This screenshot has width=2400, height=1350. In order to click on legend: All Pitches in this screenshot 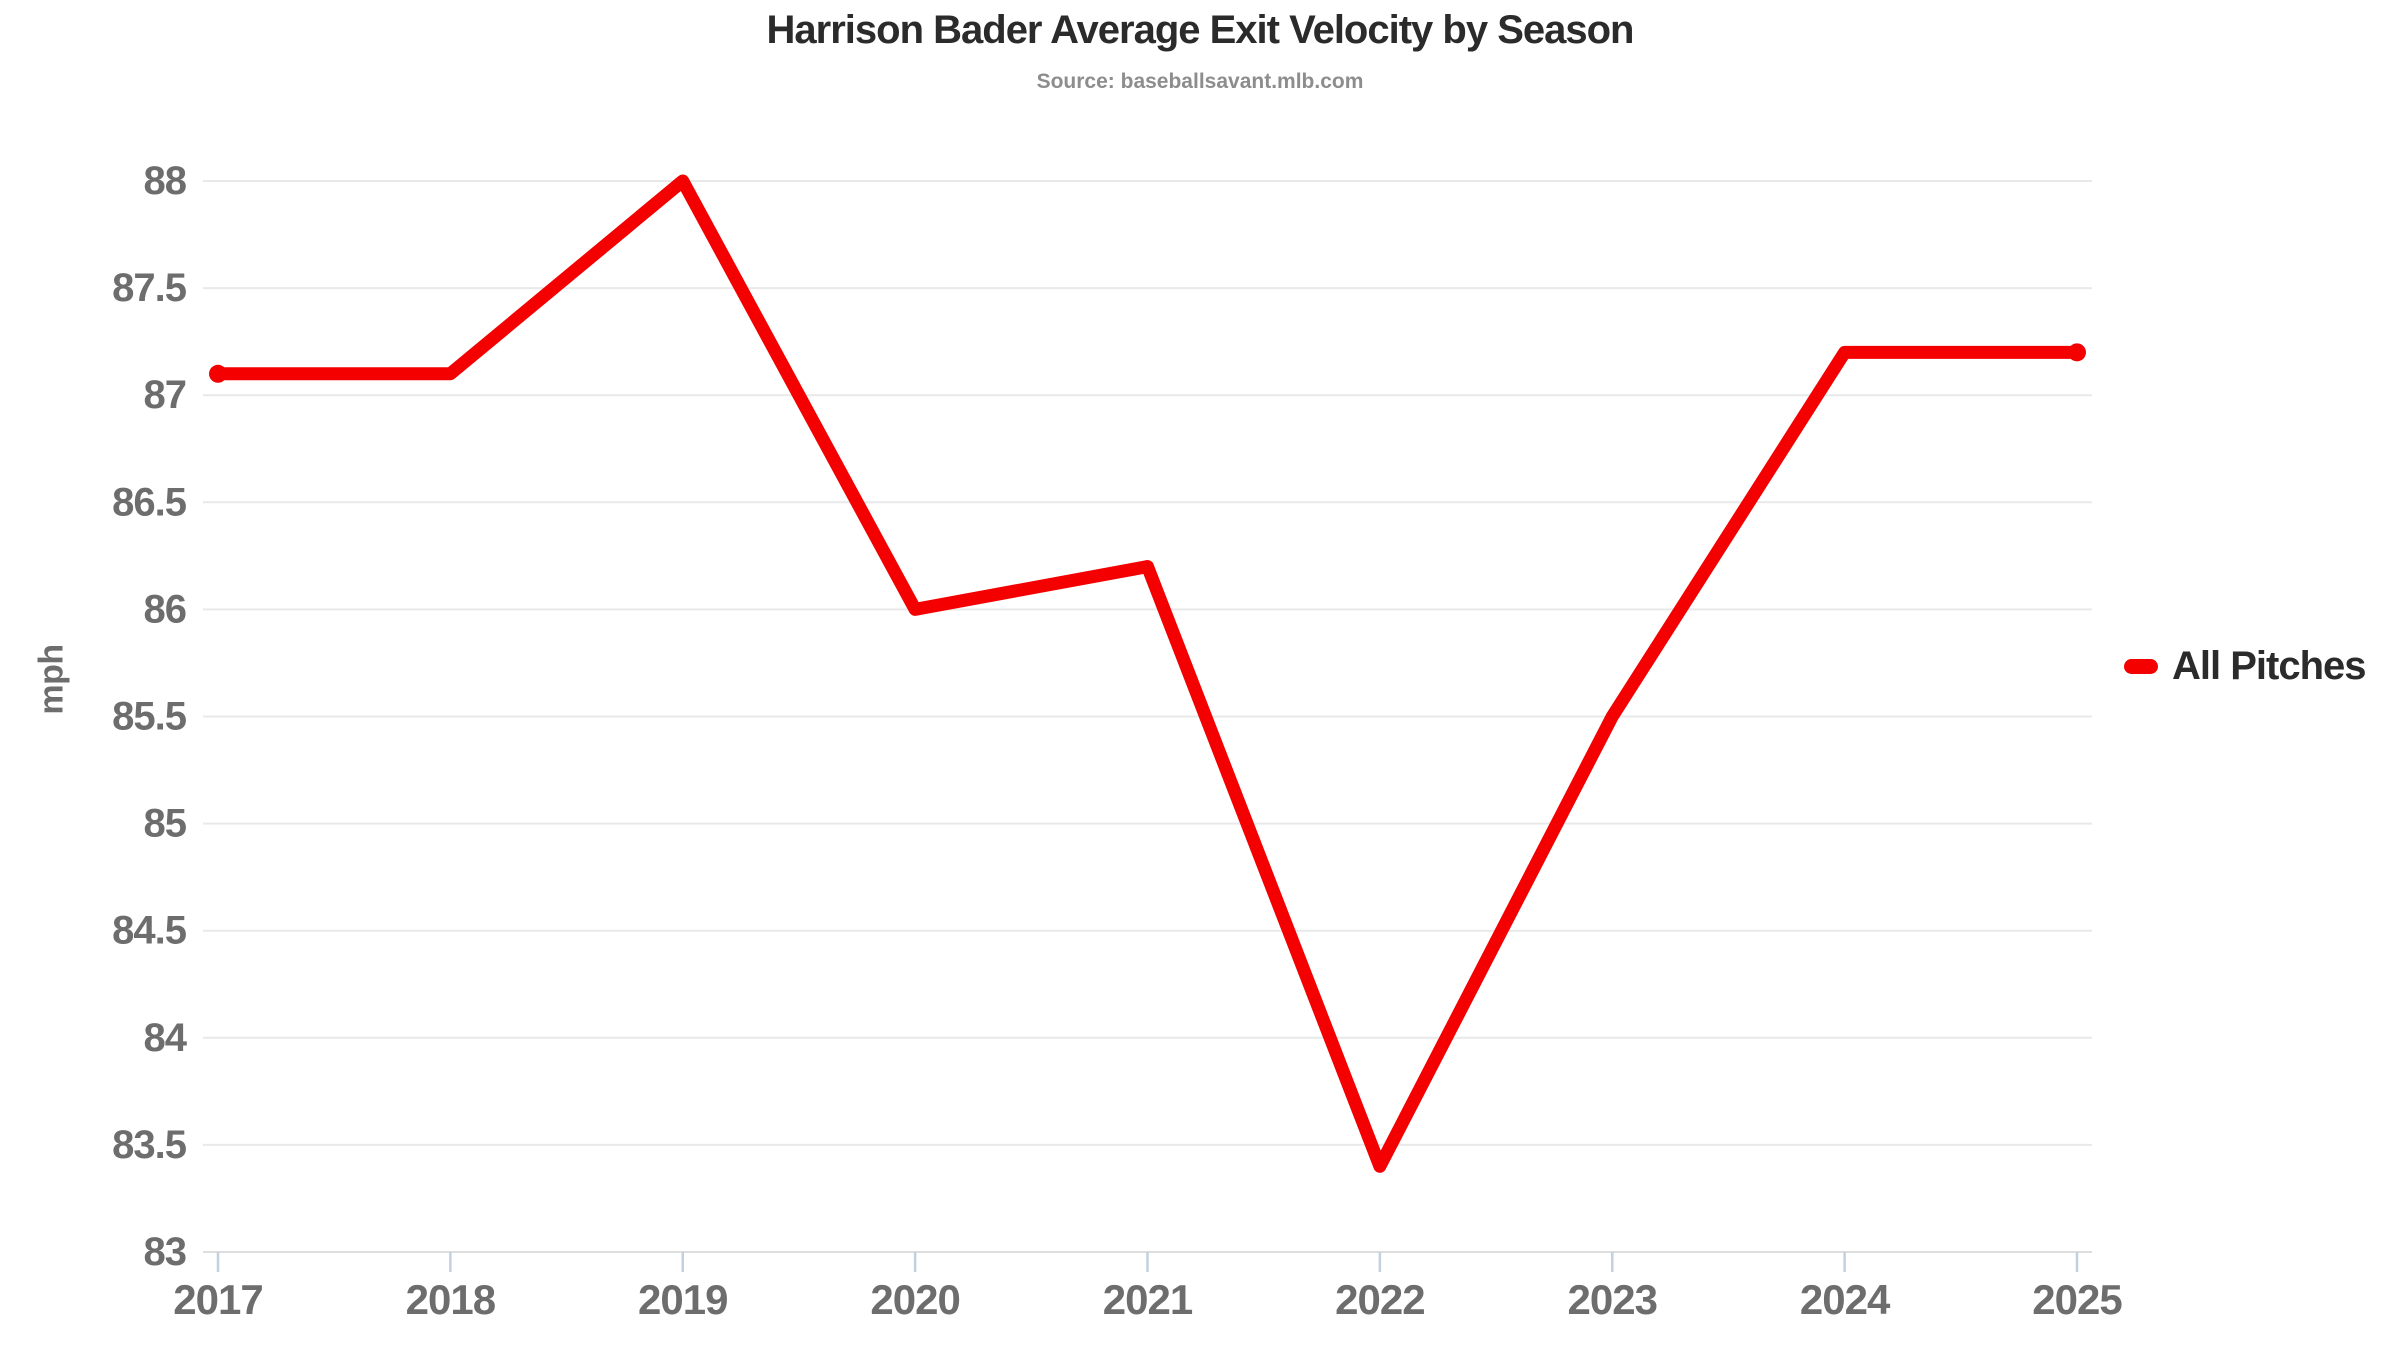, I will do `click(2245, 666)`.